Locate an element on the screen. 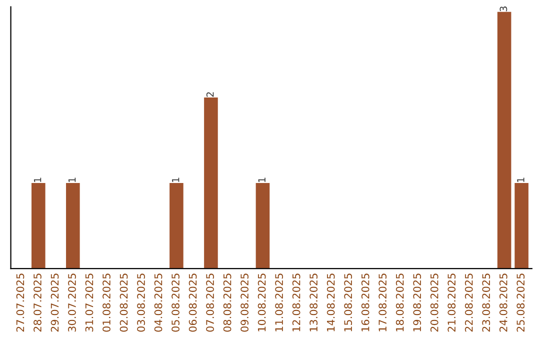  x-tick-label: 30.07.2025 is located at coordinates (72, 303).